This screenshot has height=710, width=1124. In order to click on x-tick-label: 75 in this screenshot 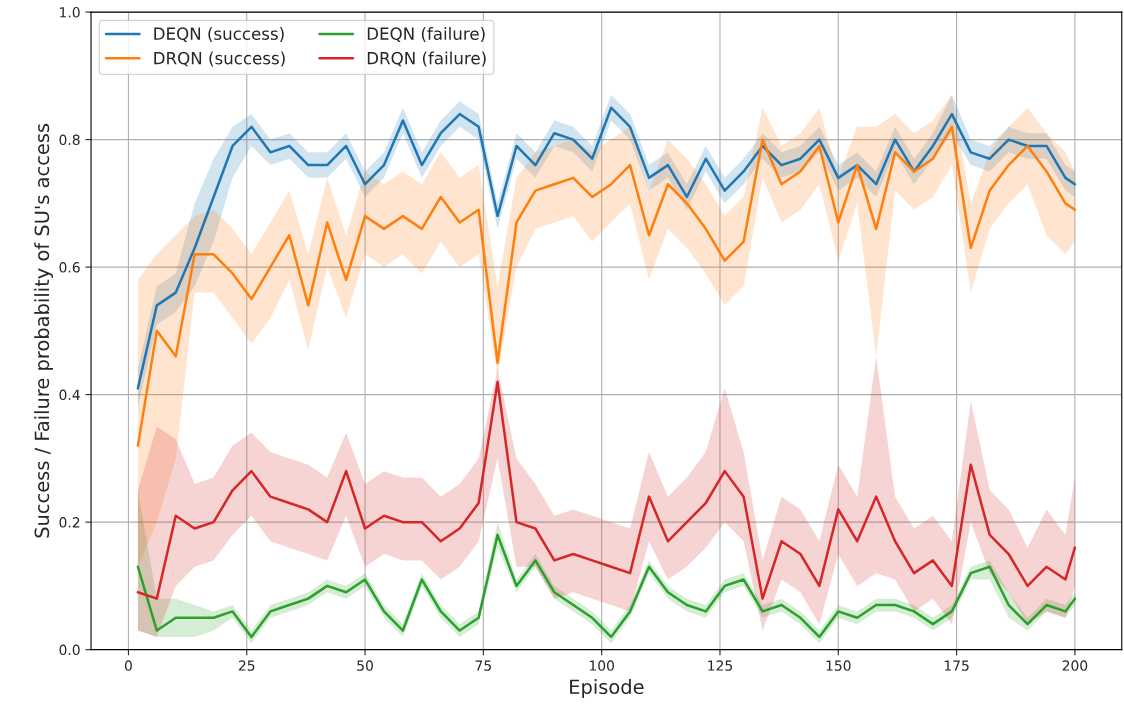, I will do `click(483, 665)`.